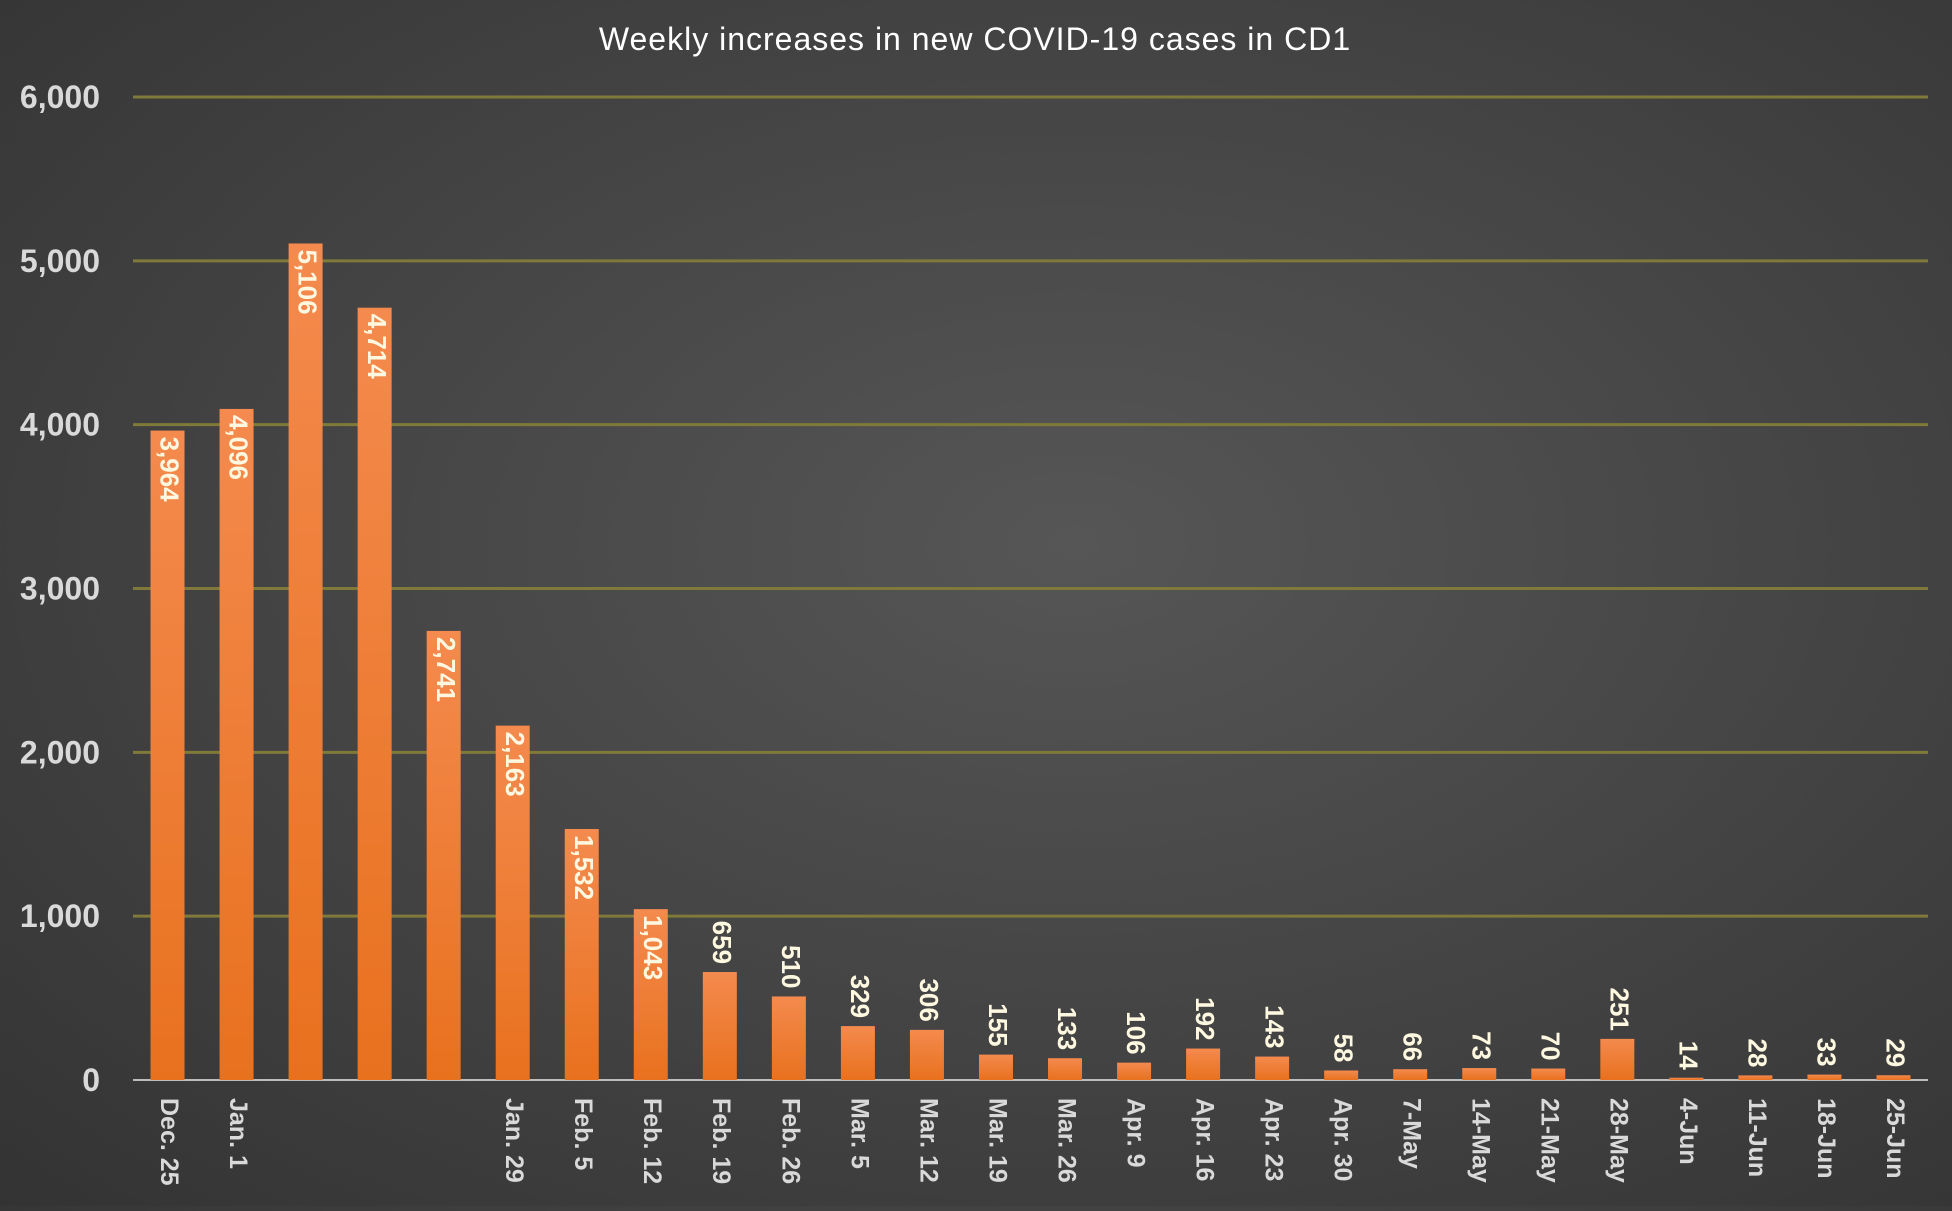 The image size is (1952, 1211). I want to click on x-tick-label: Mar. 26, so click(1066, 1140).